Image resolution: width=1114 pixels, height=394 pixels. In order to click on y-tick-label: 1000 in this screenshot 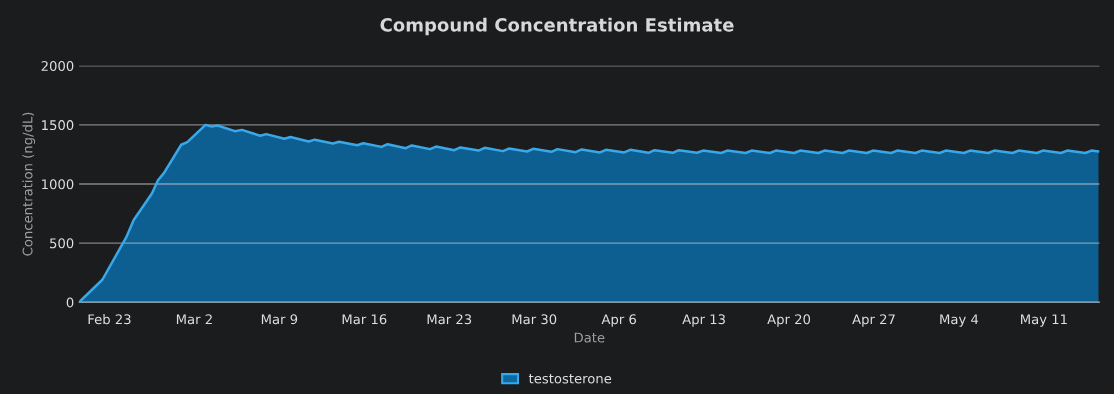, I will do `click(58, 184)`.